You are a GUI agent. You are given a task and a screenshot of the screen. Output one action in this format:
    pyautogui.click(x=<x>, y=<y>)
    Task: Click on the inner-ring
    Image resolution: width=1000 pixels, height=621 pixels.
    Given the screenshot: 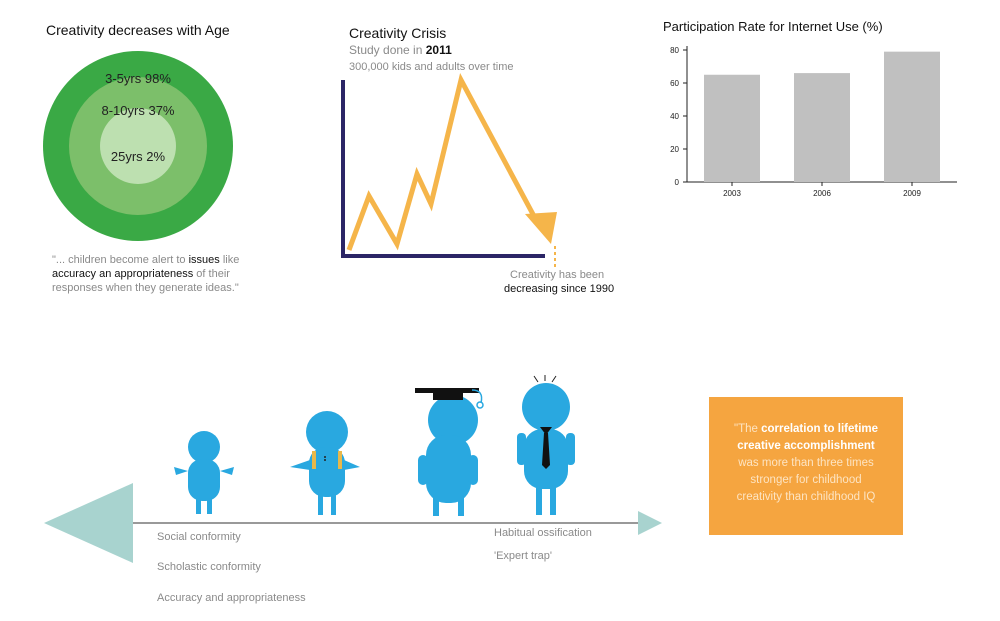 What is the action you would take?
    pyautogui.click(x=138, y=146)
    